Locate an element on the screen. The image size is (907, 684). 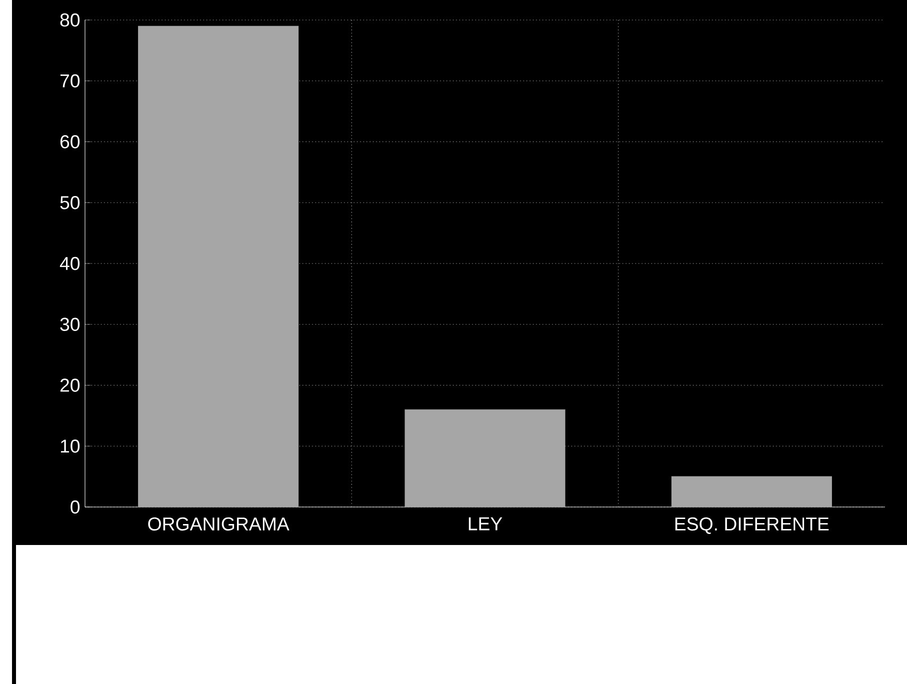
y-tick-label: 30 is located at coordinates (70, 324).